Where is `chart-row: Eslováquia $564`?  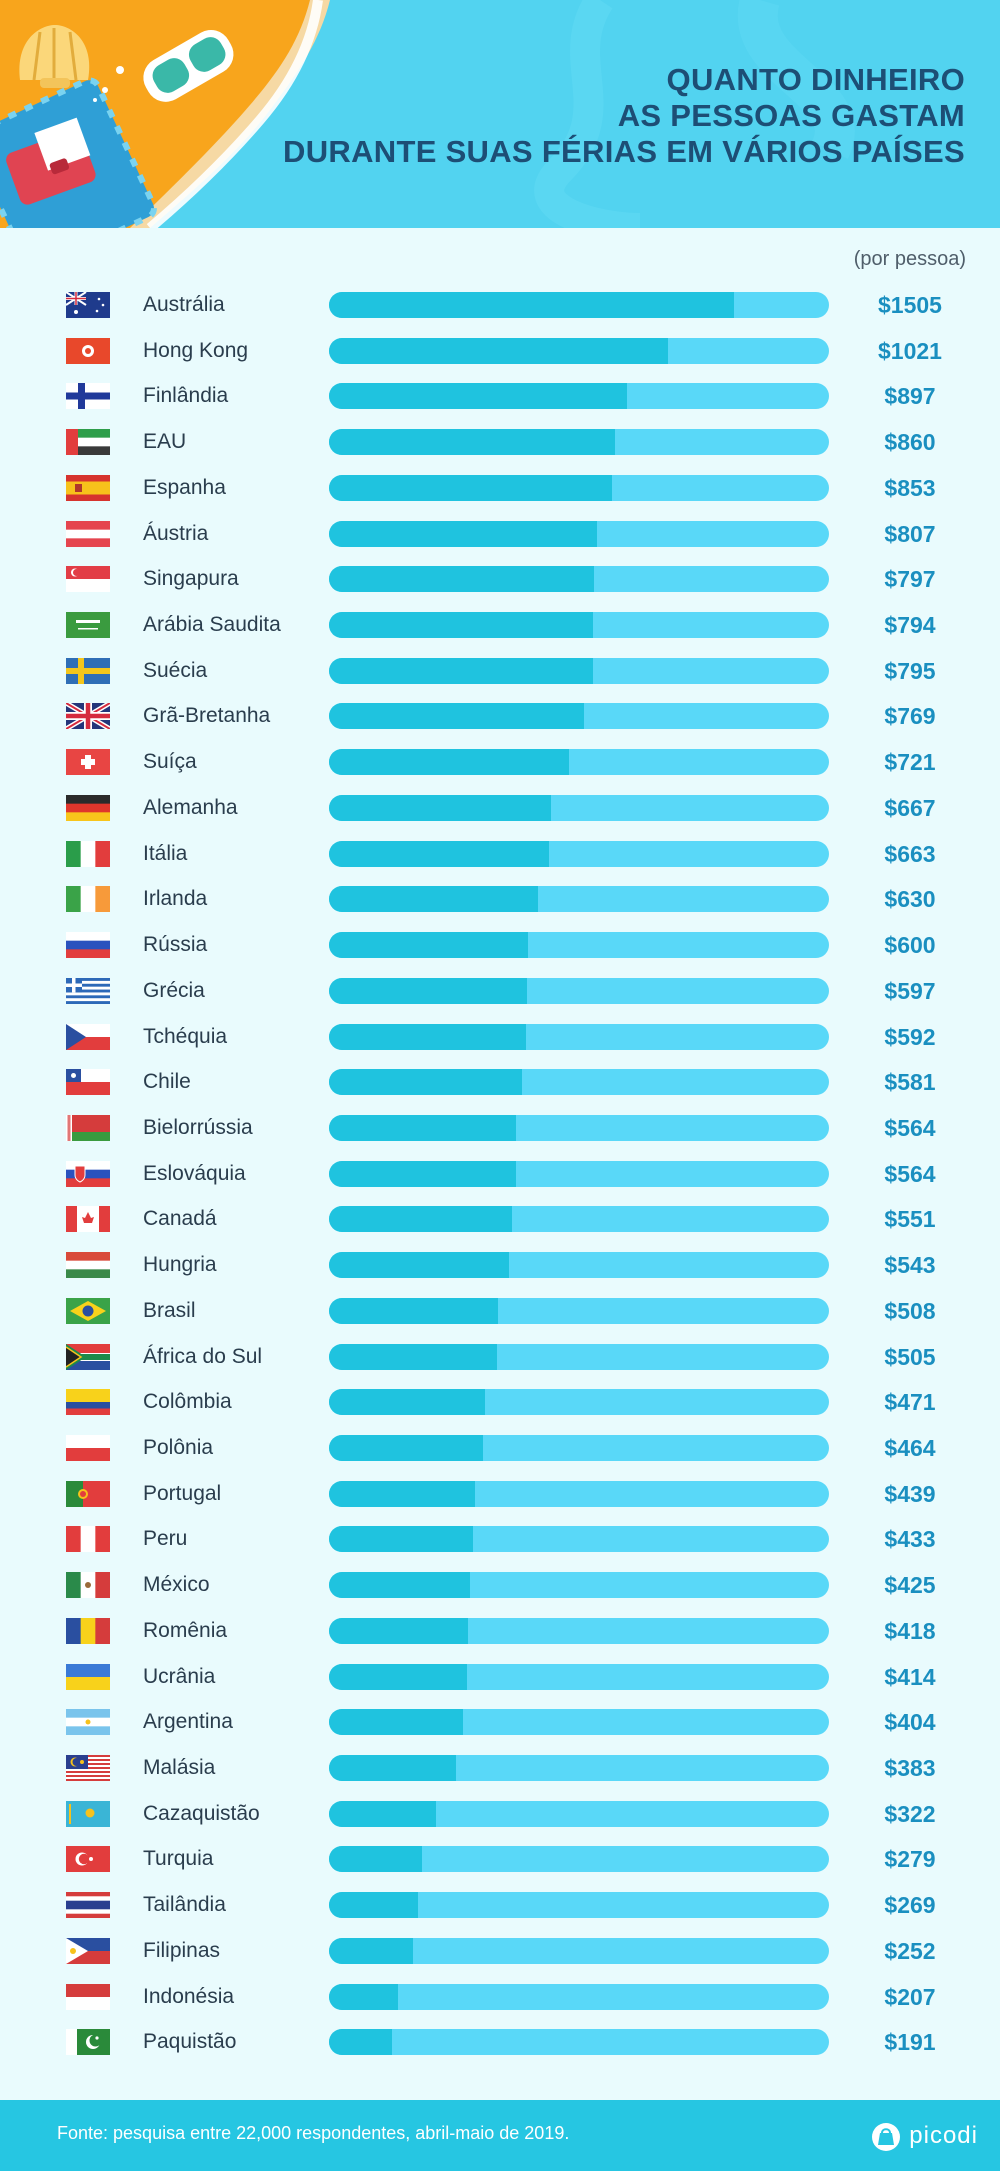
chart-row: Eslováquia $564 is located at coordinates (500, 1177).